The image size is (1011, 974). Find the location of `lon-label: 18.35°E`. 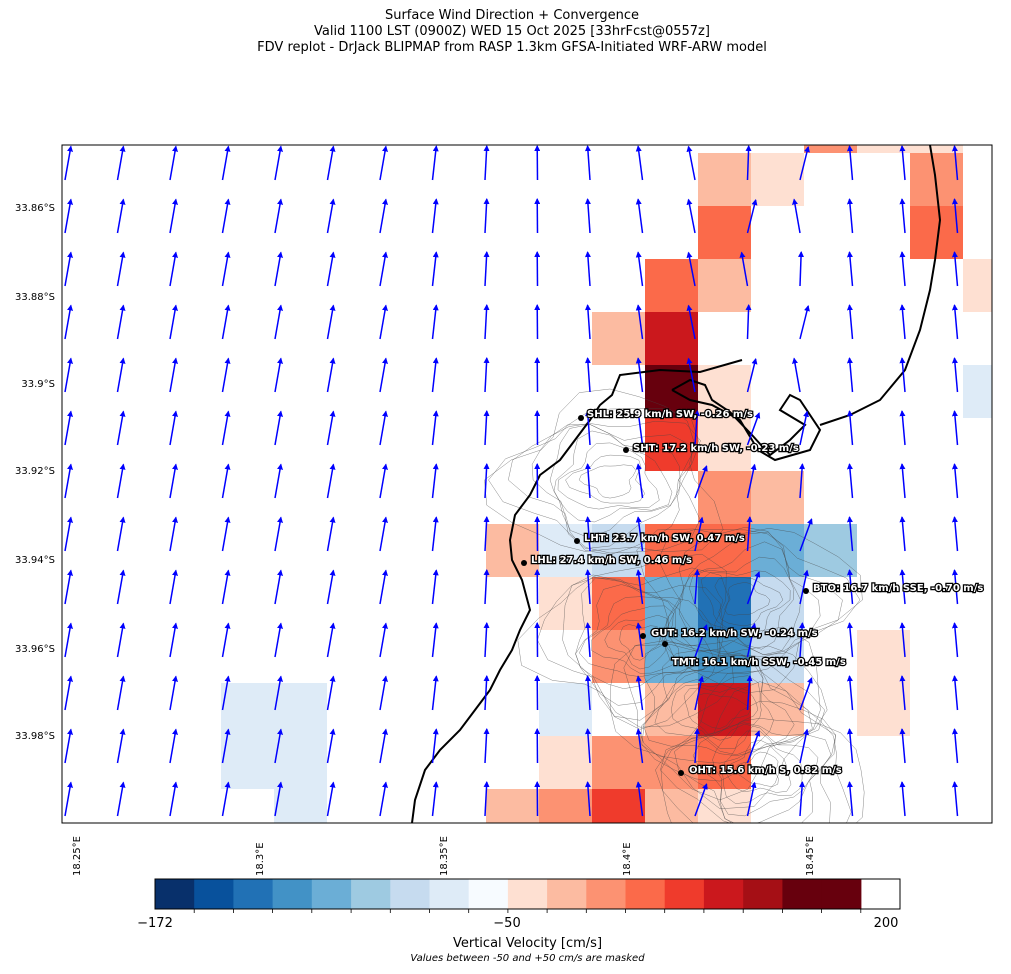

lon-label: 18.35°E is located at coordinates (444, 856).